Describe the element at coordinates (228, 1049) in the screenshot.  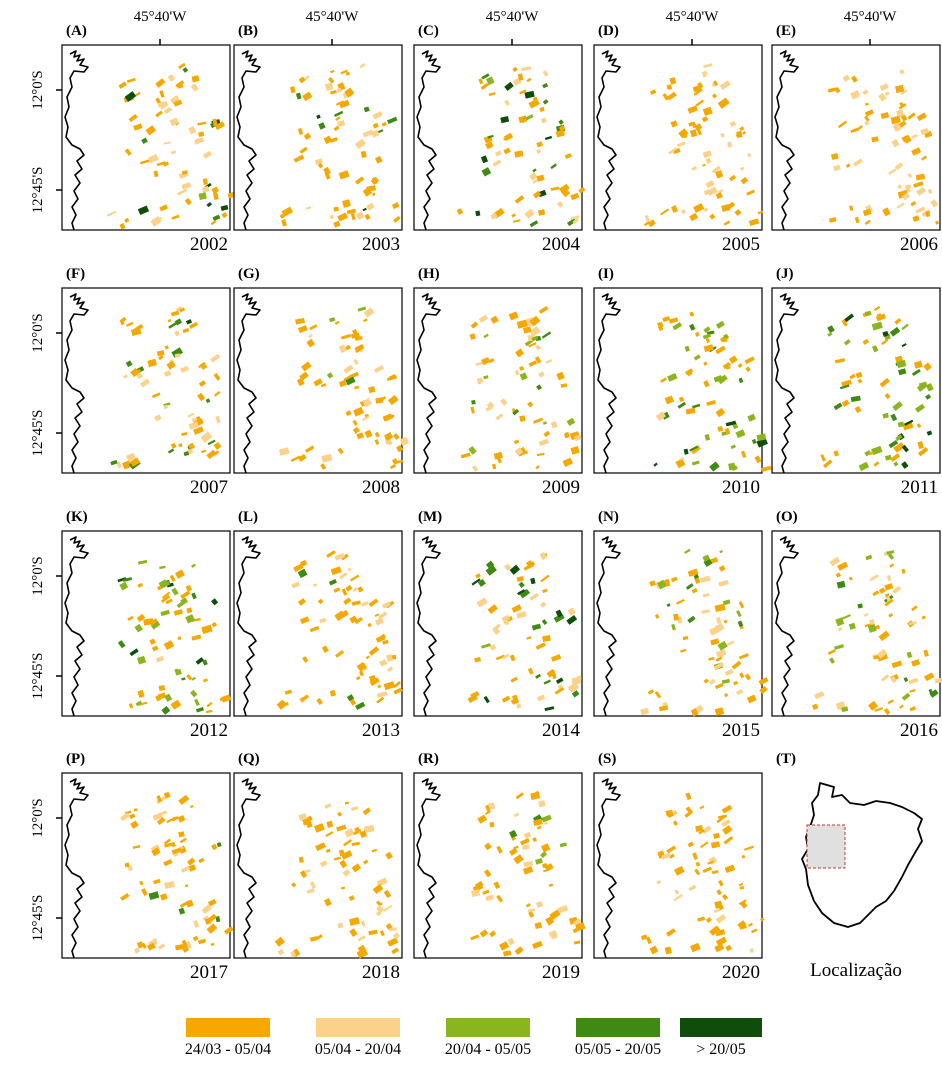
I see `legend-label: 24/03 - 05/04` at that location.